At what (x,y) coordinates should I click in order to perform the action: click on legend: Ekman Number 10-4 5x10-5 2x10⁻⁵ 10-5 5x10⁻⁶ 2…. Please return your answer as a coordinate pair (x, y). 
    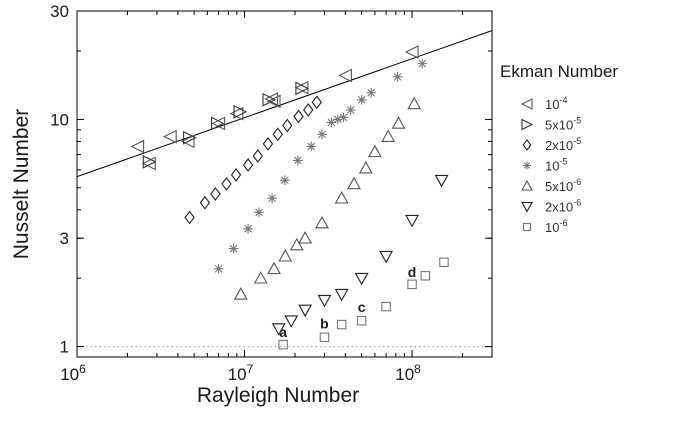
    Looking at the image, I should click on (559, 148).